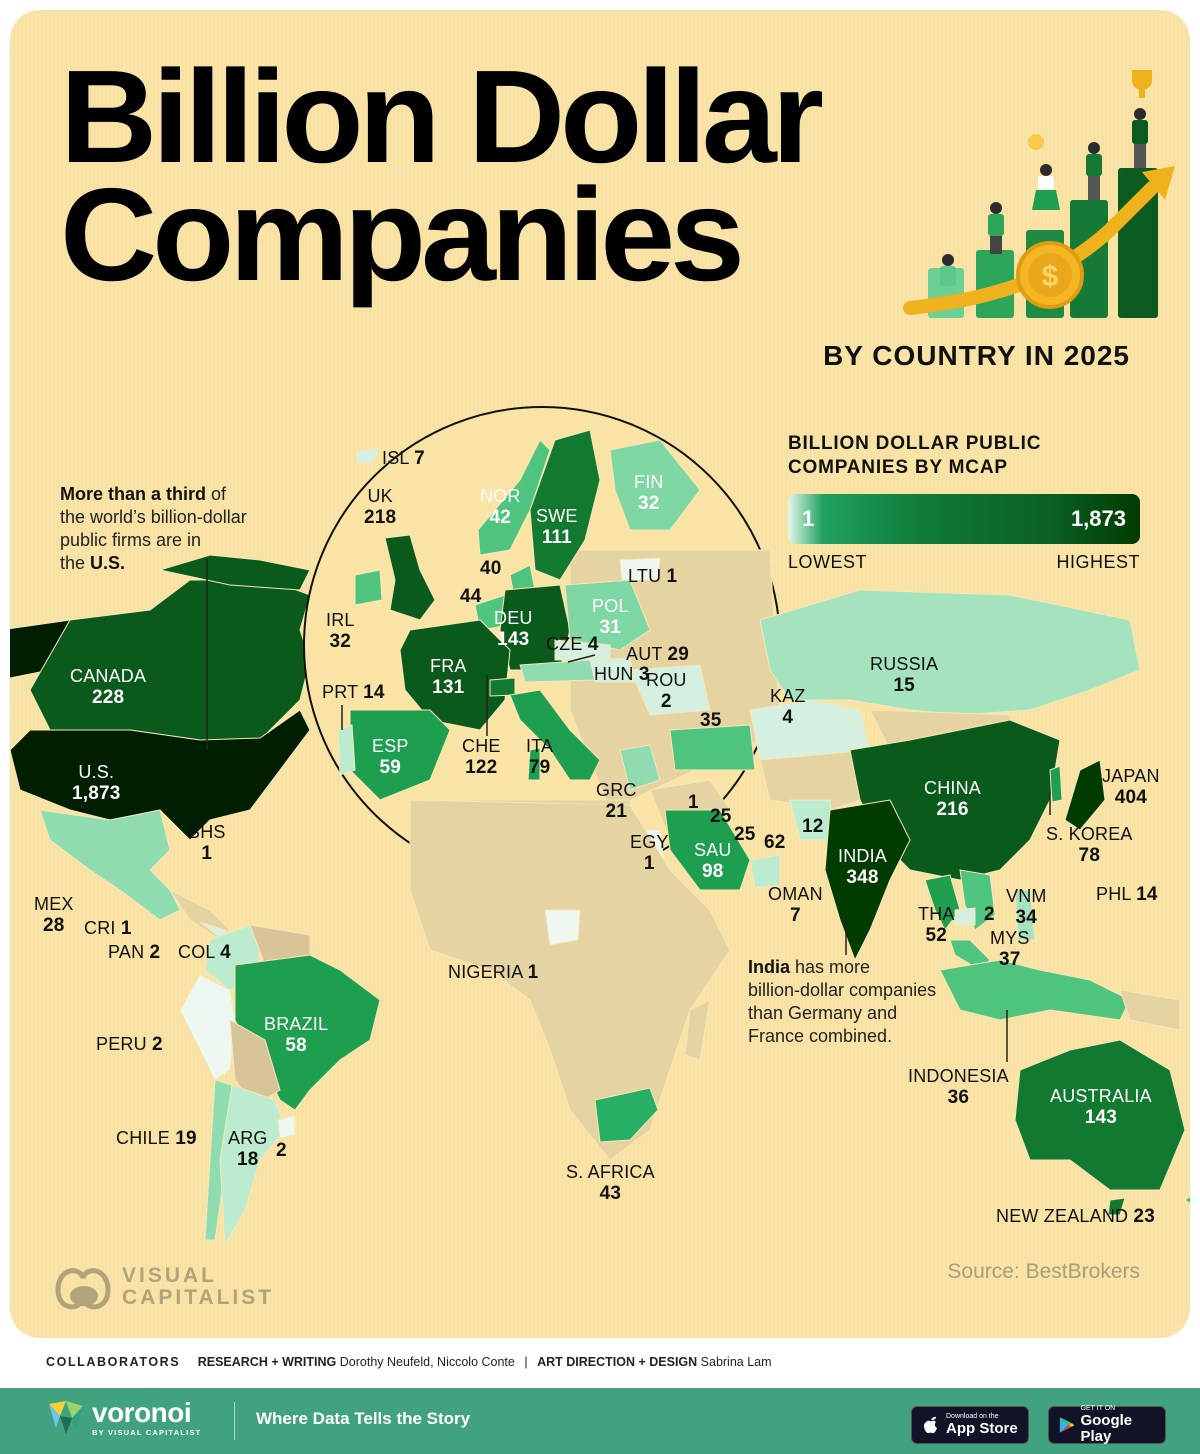 This screenshot has width=1200, height=1454. Describe the element at coordinates (1098, 1408) in the screenshot. I see `google-play-small: GET IT ON` at that location.